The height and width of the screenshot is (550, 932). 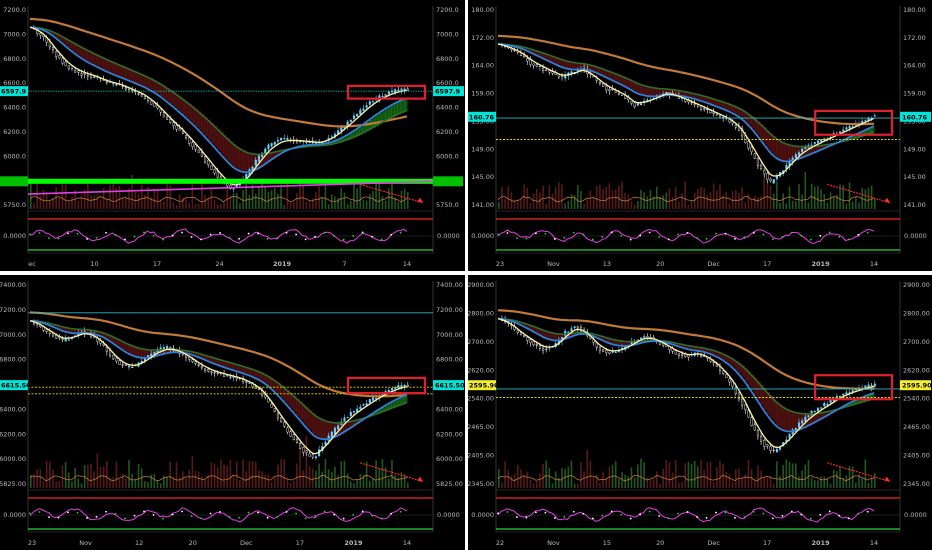 I want to click on support-tag-right, so click(x=448, y=181).